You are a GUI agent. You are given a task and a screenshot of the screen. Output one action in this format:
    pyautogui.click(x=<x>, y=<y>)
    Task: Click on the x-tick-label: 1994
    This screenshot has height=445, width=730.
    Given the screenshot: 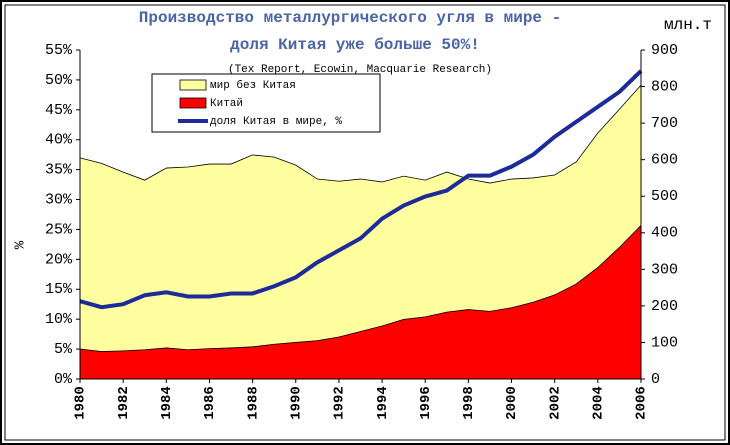 What is the action you would take?
    pyautogui.click(x=383, y=403)
    